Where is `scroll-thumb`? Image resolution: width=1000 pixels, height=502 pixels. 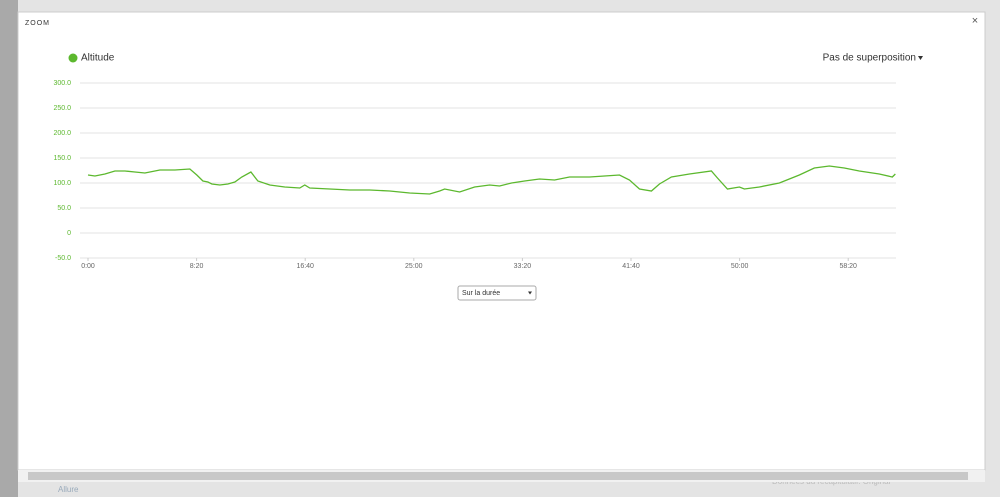
scroll-thumb is located at coordinates (498, 476).